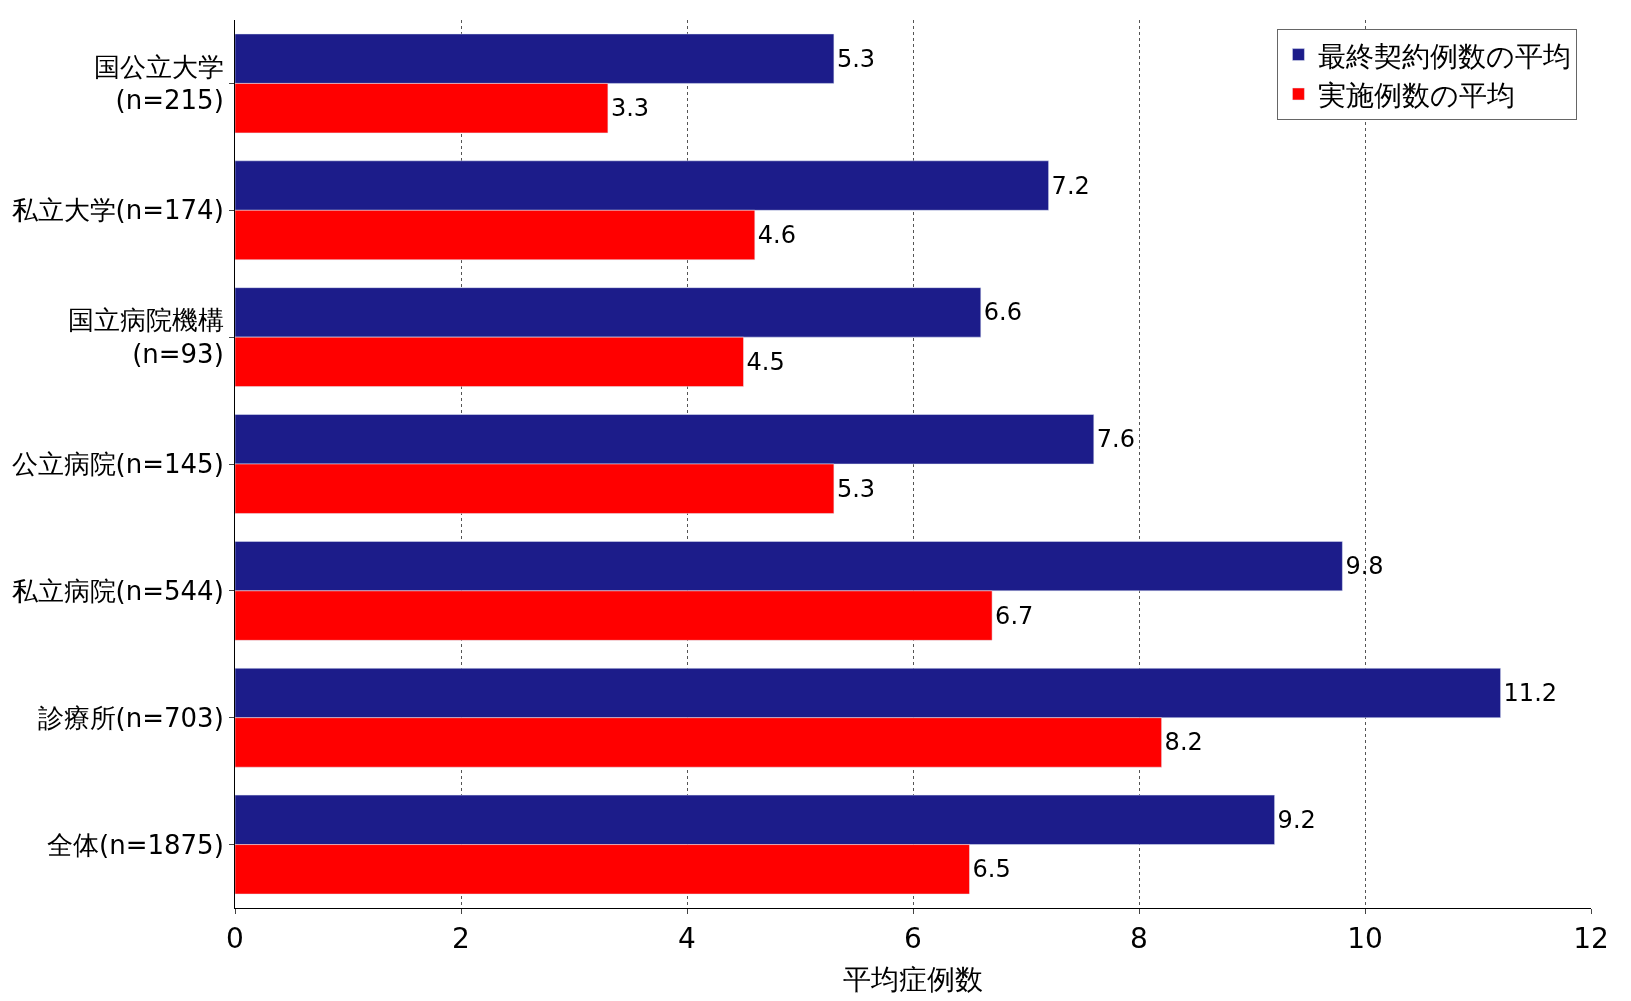 This screenshot has height=1001, width=1631. I want to click on legend-label: 最終契約例数の平均, so click(1445, 56).